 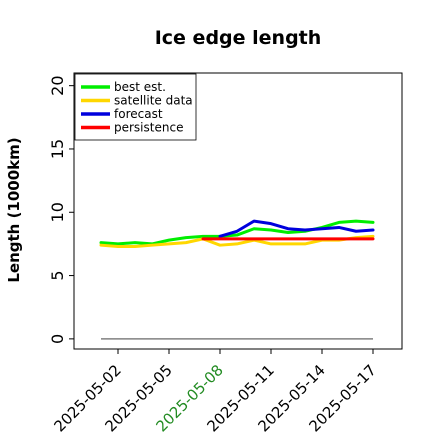 I want to click on y-axis: 0 5 10 15 20, so click(x=61, y=209).